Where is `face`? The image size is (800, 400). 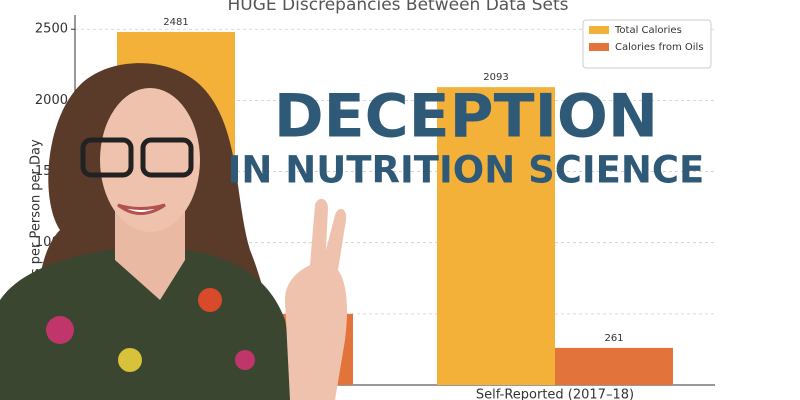
face is located at coordinates (150, 160).